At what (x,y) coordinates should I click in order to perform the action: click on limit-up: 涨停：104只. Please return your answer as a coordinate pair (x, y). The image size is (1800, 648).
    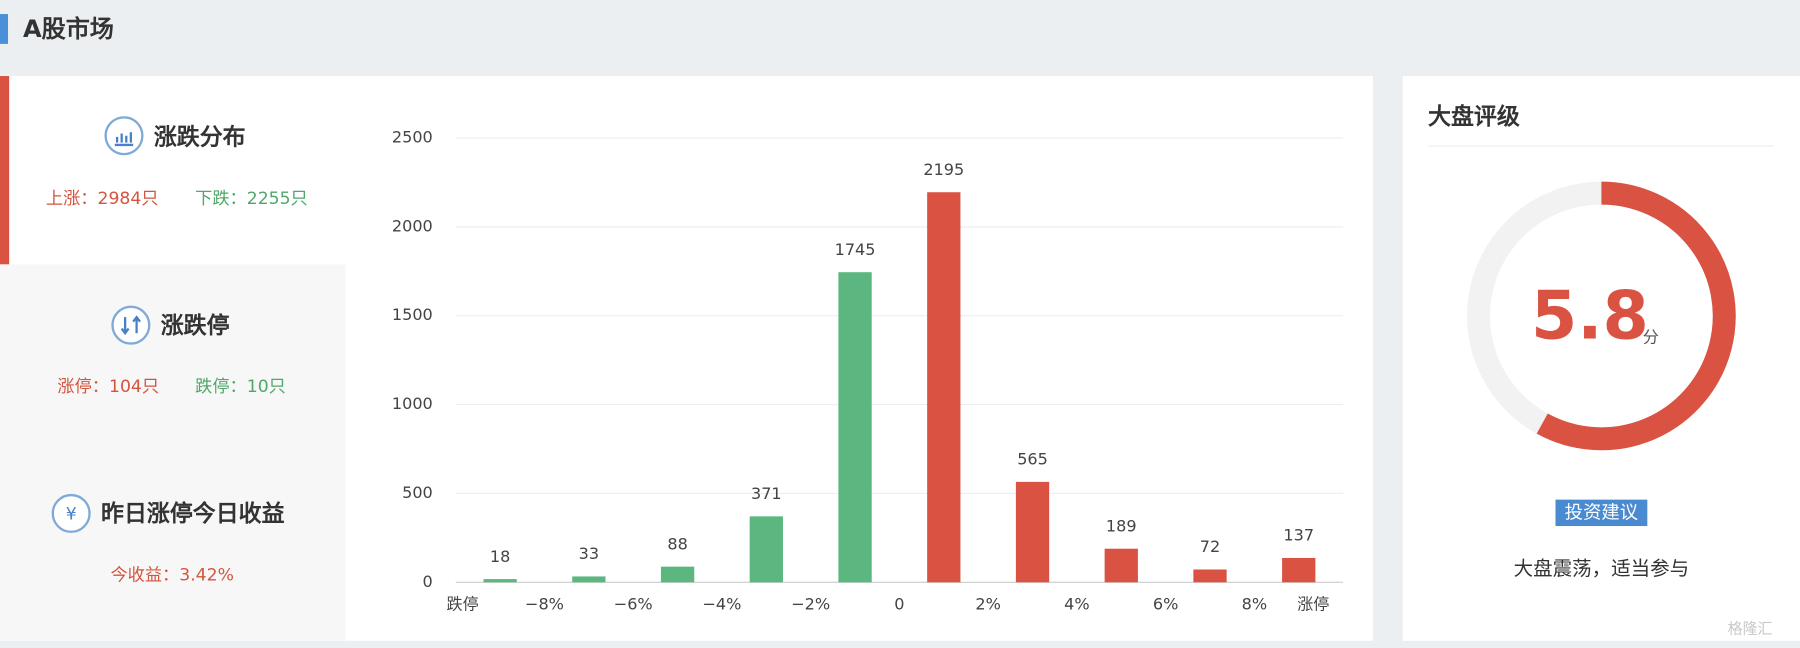
    Looking at the image, I should click on (108, 387).